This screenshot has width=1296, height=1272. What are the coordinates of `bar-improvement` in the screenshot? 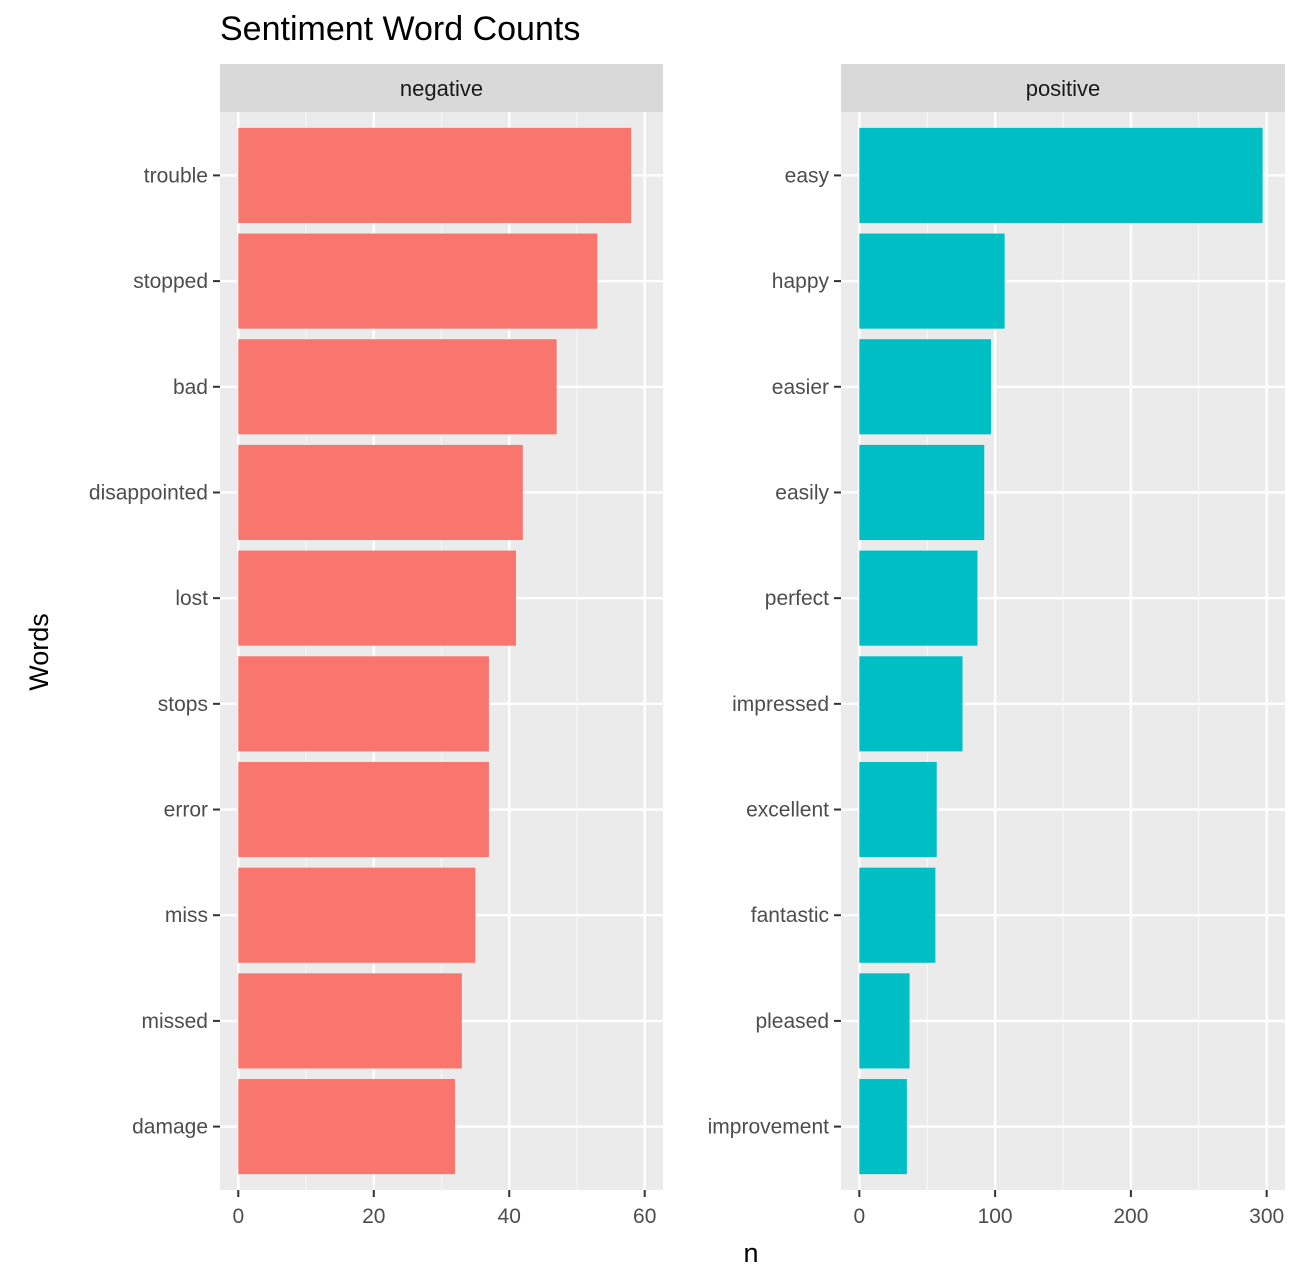 It's located at (883, 1127).